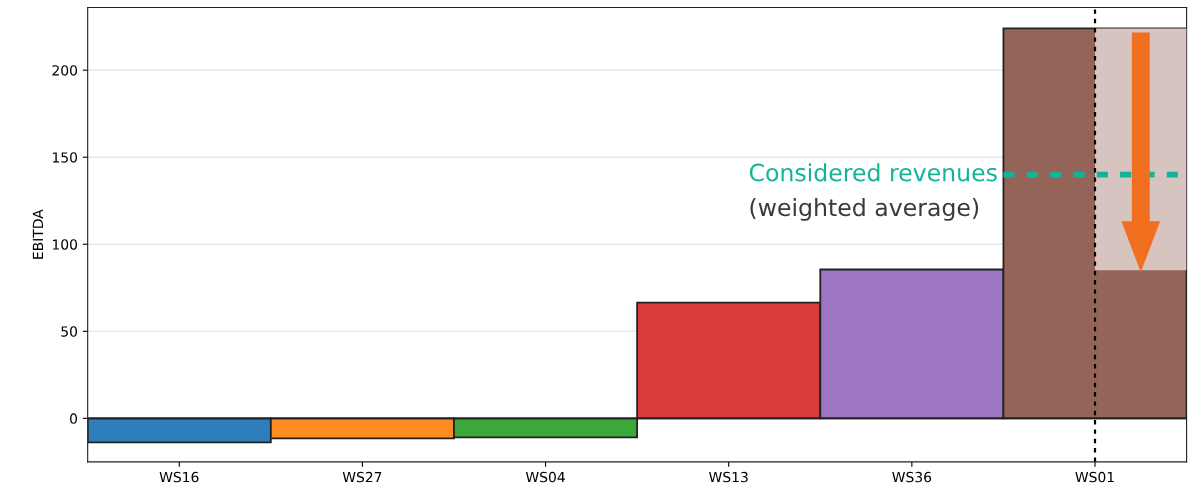 Image resolution: width=1201 pixels, height=502 pixels. I want to click on x-tick-label: WS36, so click(912, 477).